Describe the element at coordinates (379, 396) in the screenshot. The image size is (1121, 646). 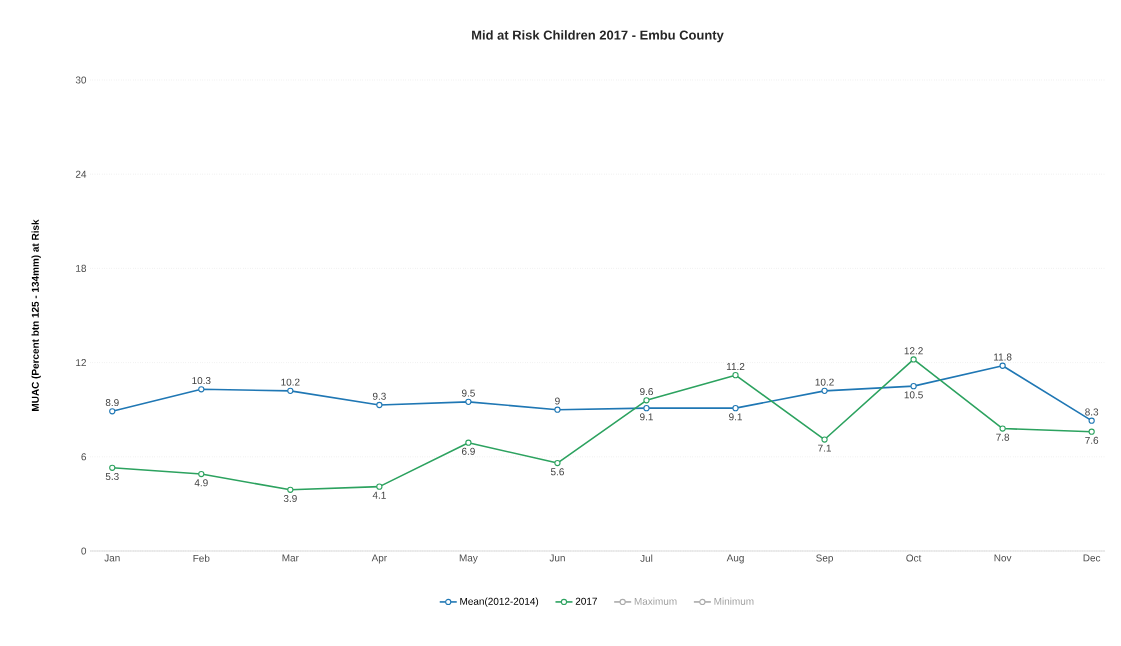
I see `data-label: 9.3` at that location.